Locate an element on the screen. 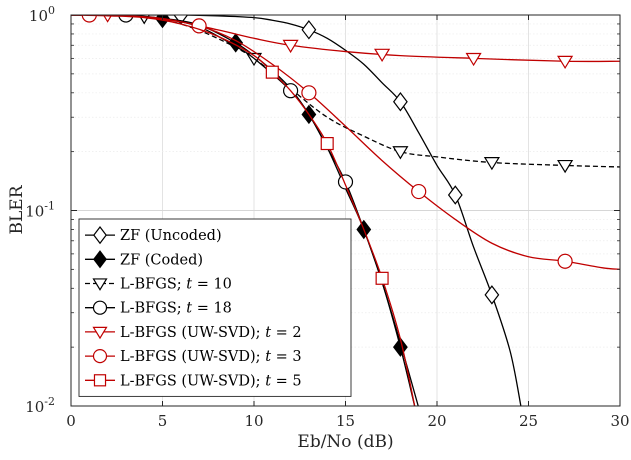  legend-item: L-BFGS (UW-SVD); t = 5 is located at coordinates (193, 381).